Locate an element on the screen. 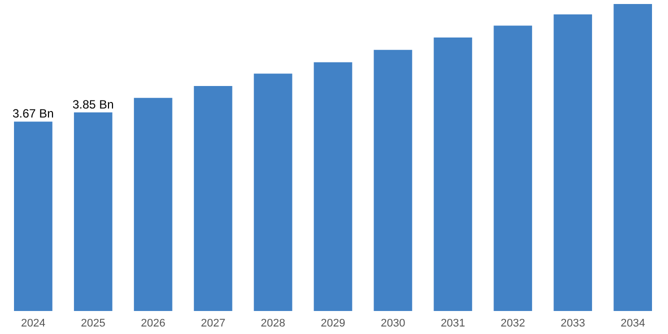 This screenshot has width=668, height=334. x-tick-label: 2026 is located at coordinates (153, 324).